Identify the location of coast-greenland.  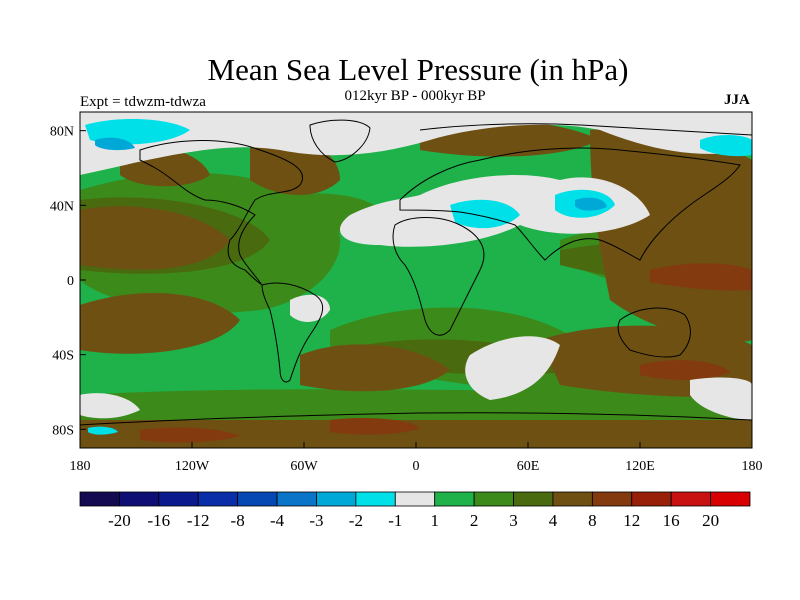
(340, 141).